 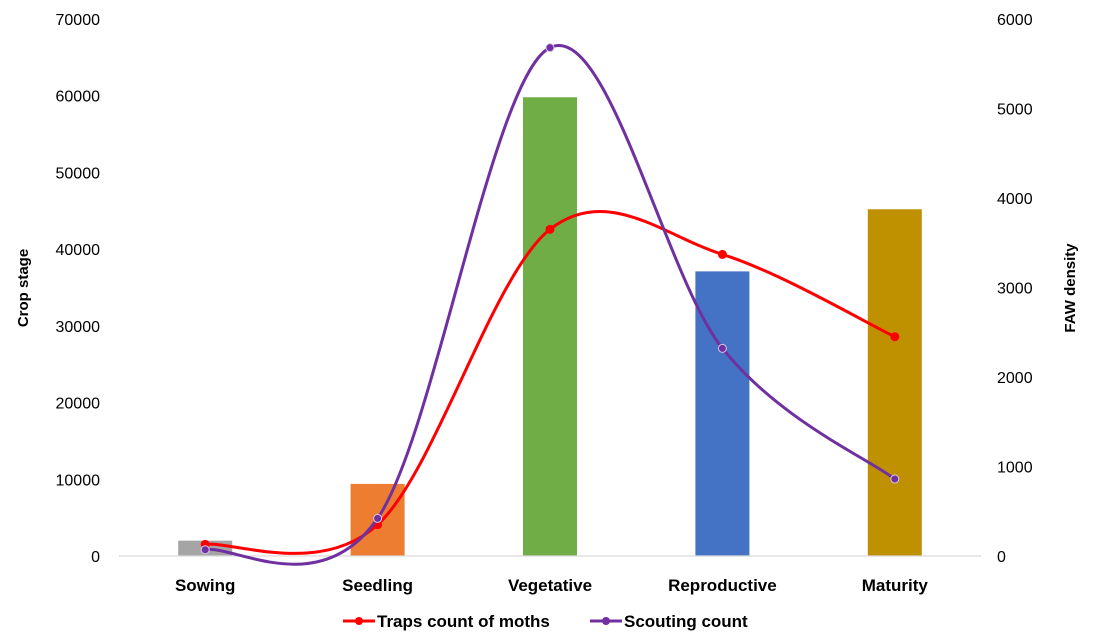 What do you see at coordinates (1015, 110) in the screenshot?
I see `y2-tick-label: 5000` at bounding box center [1015, 110].